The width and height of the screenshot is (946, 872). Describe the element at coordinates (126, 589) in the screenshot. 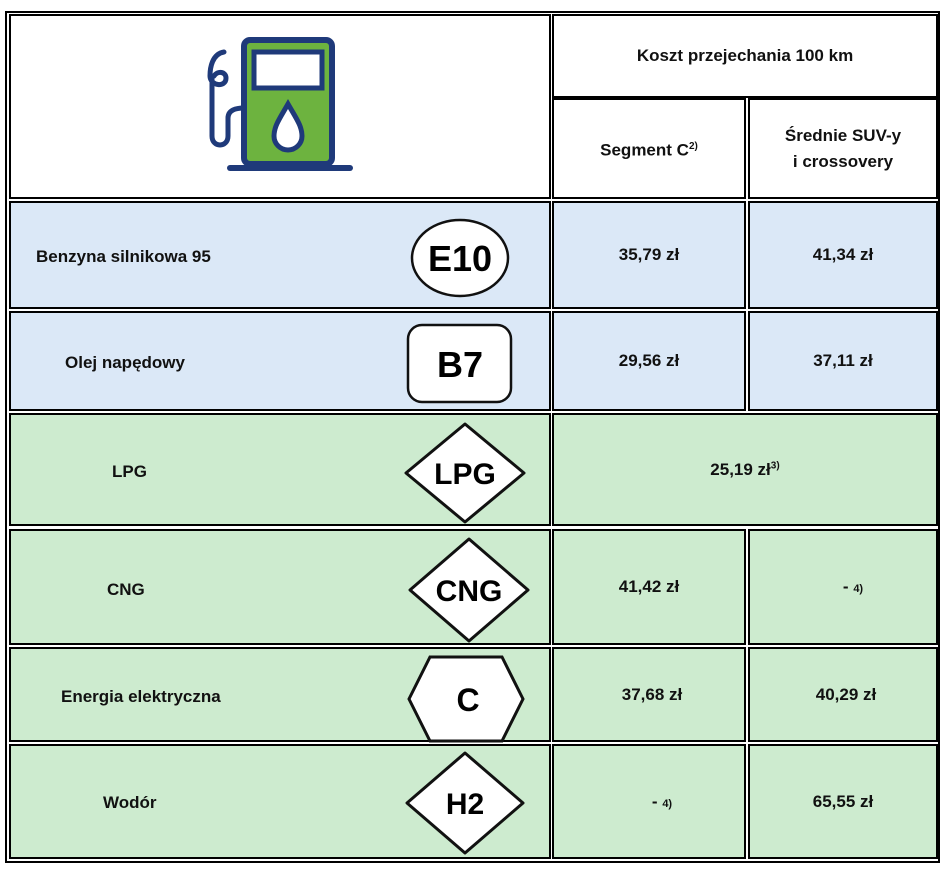

I see `fuel-name: CNG` at that location.